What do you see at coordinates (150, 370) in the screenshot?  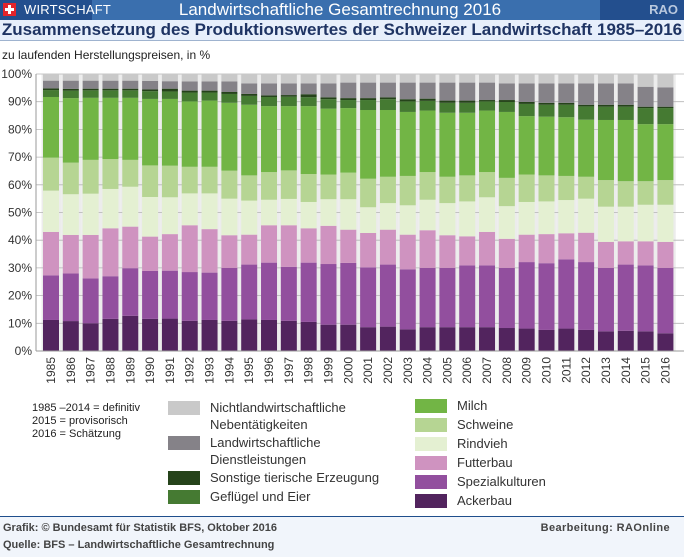 I see `x-tick-label: 1990` at bounding box center [150, 370].